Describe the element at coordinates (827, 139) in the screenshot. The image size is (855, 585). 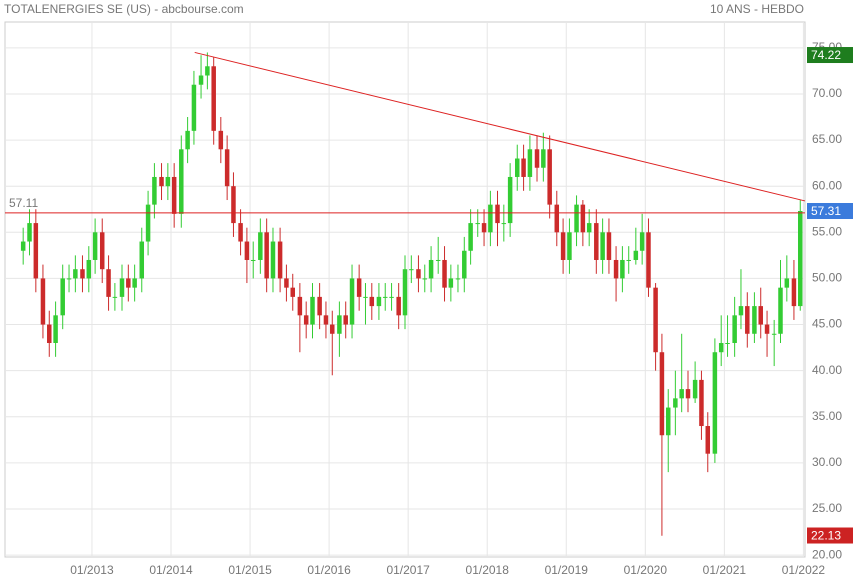
I see `y-tick-label: 65.00` at that location.